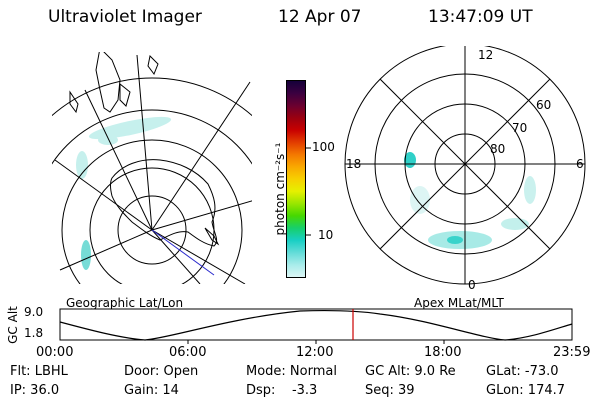  I want to click on mlt-label-6: 6, so click(580, 164).